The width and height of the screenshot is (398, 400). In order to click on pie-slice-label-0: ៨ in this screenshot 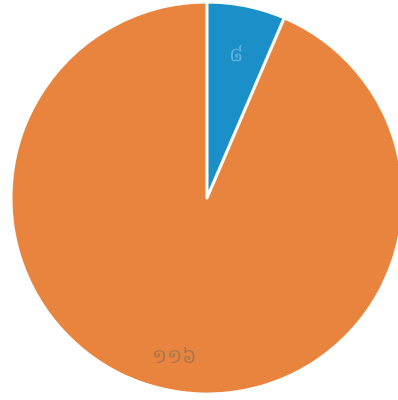, I will do `click(236, 54)`.